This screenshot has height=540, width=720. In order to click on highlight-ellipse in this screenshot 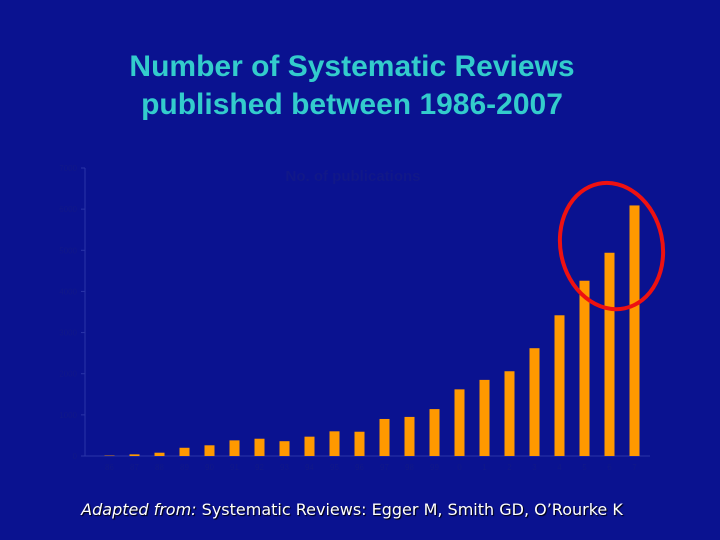, I will do `click(611, 246)`.